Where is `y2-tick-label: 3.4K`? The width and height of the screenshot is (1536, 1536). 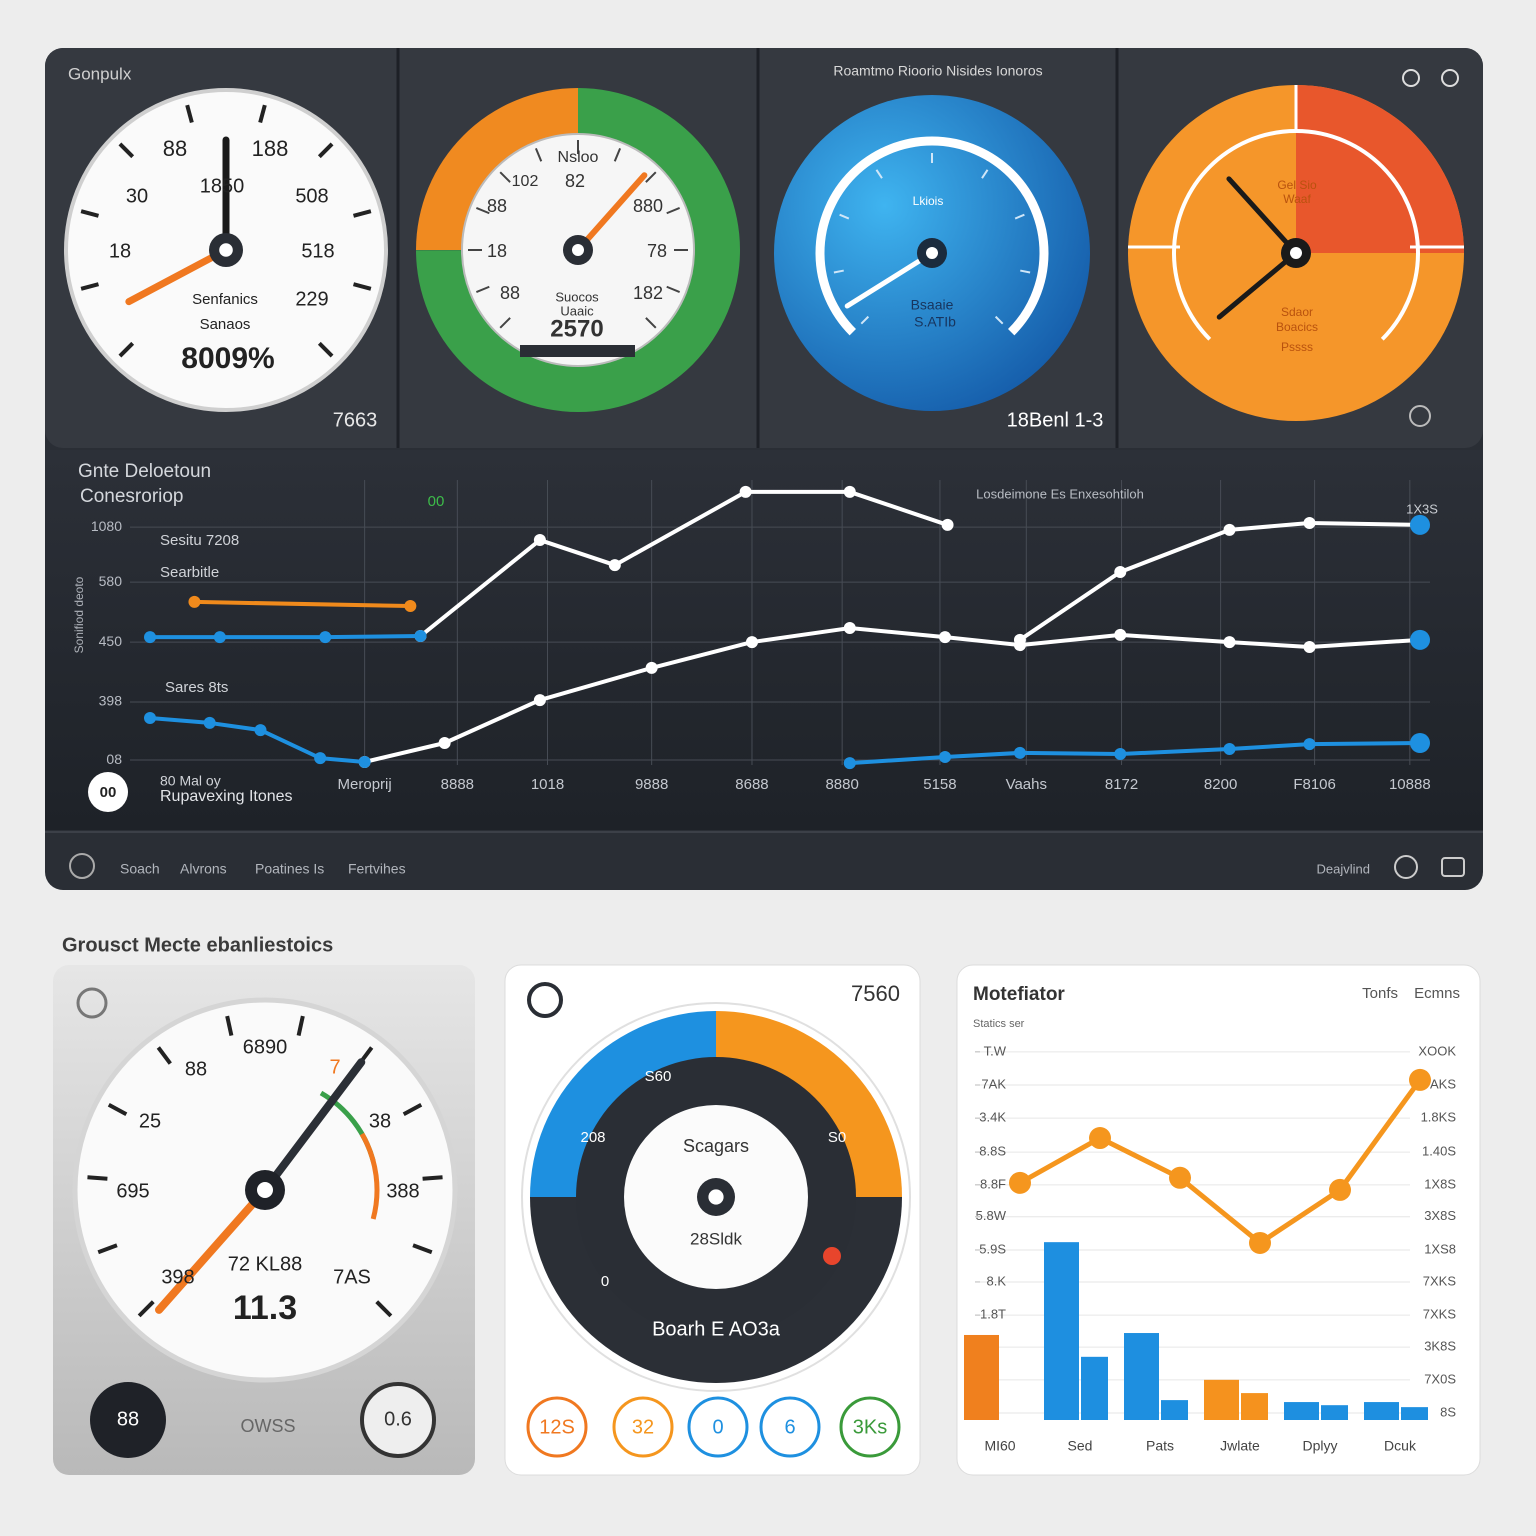 y2-tick-label: 3.4K is located at coordinates (992, 1117).